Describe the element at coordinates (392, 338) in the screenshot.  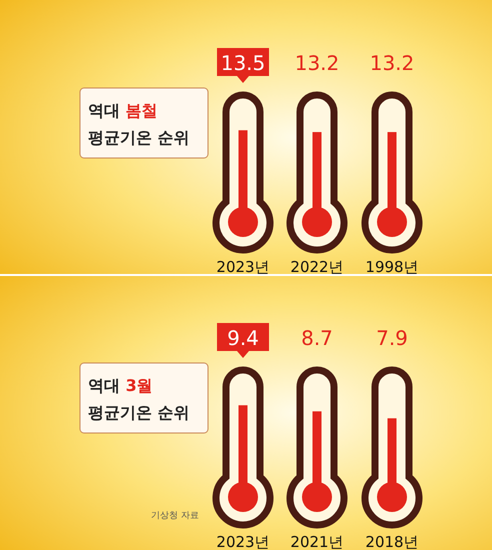
I see `data-label: 7.9` at that location.